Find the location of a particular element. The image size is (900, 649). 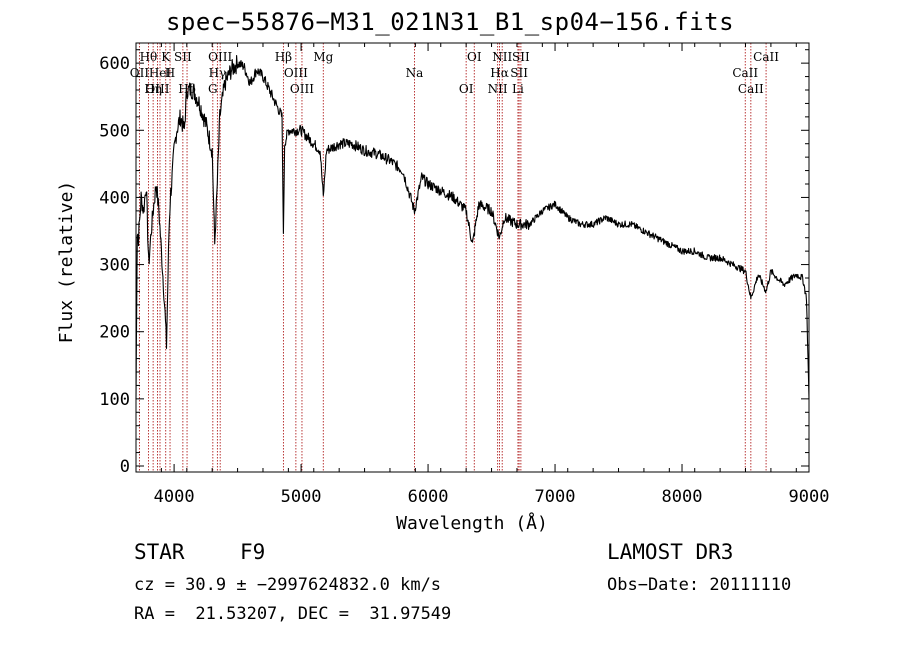

y-tick-label: 300 is located at coordinates (114, 266).